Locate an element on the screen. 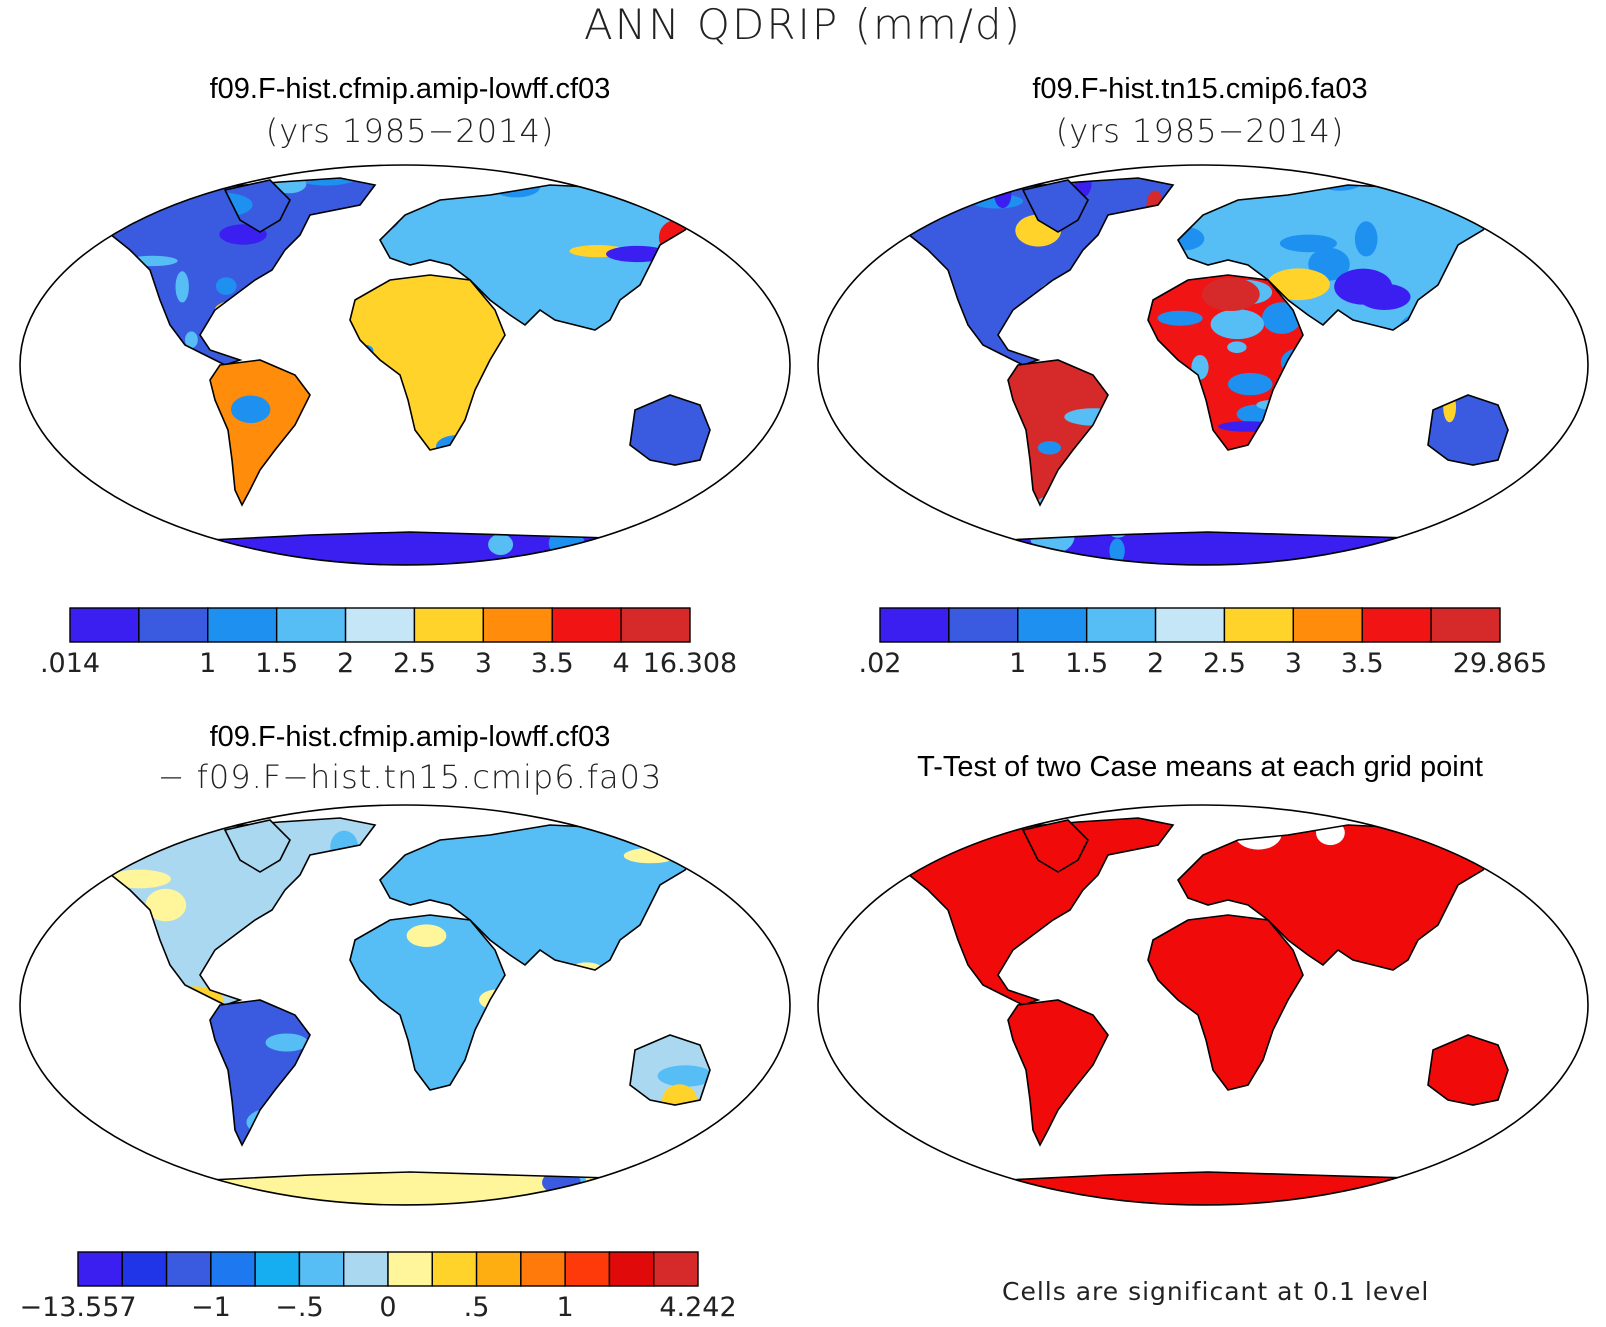 The height and width of the screenshot is (1327, 1606). colorbar-tick-label: 4 is located at coordinates (621, 663).